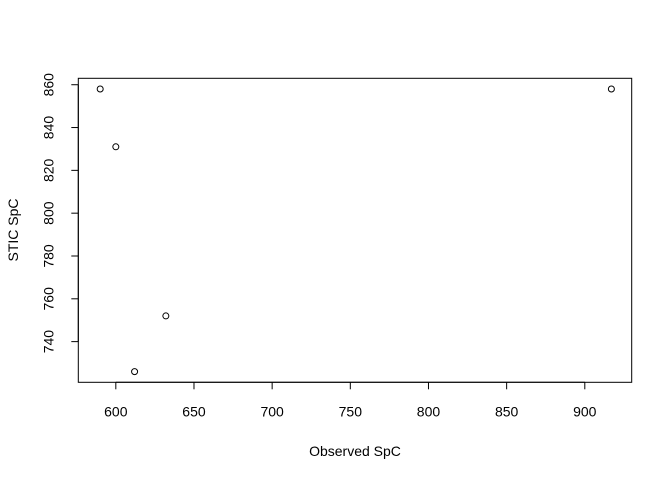  Describe the element at coordinates (13, 229) in the screenshot. I see `y-axis-label: STIC SpC` at that location.